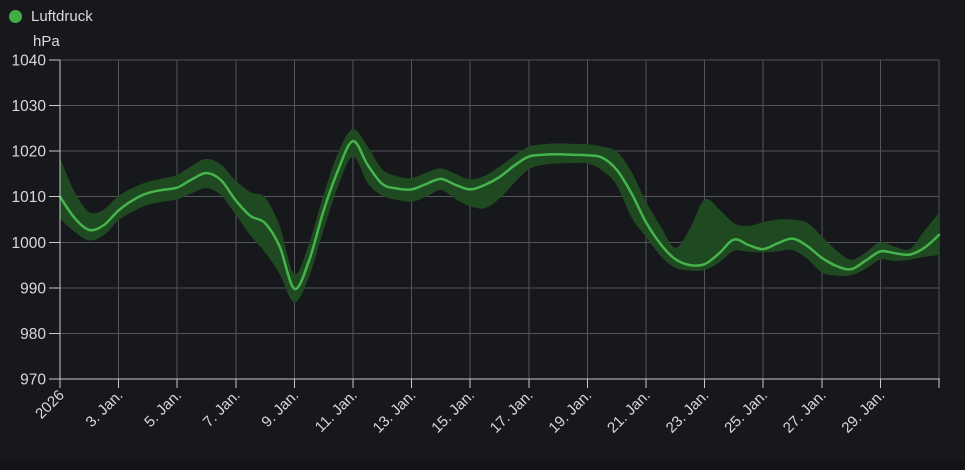 The image size is (965, 470). I want to click on y-tick-label-1010: 1010, so click(29, 197).